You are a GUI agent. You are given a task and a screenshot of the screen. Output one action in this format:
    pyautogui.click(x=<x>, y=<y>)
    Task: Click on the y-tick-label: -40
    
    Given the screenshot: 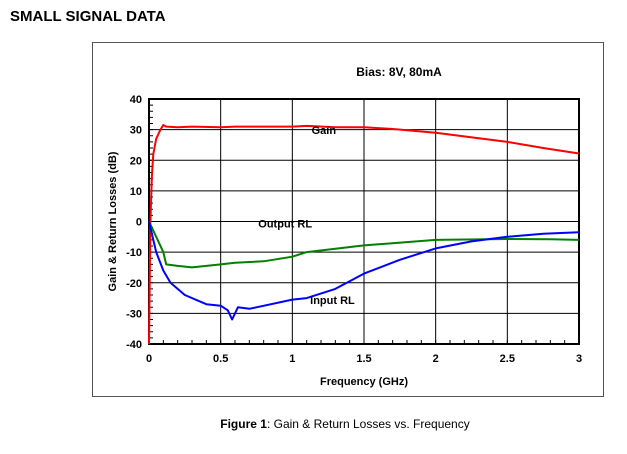 What is the action you would take?
    pyautogui.click(x=134, y=345)
    